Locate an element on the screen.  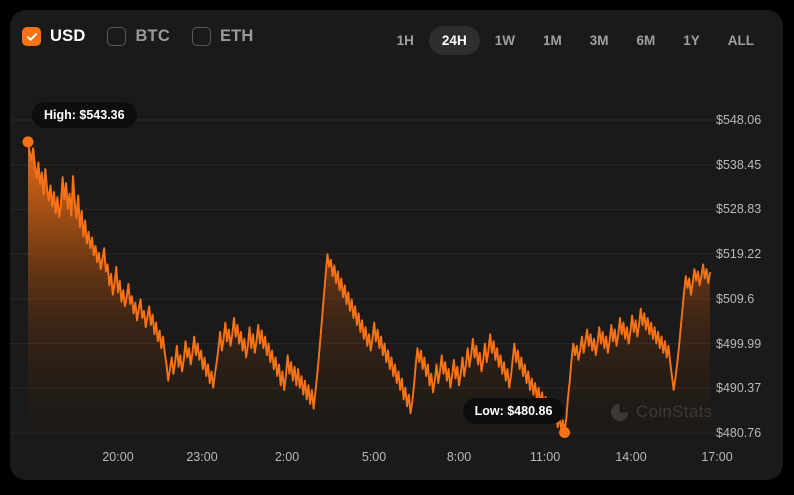
checkbox-checked-icon is located at coordinates (31, 36).